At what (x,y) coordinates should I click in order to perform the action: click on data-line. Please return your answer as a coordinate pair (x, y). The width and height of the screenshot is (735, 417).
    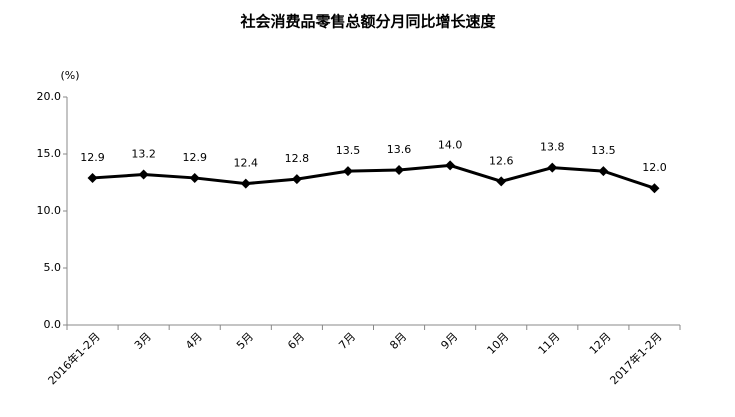
    Looking at the image, I should click on (373, 176).